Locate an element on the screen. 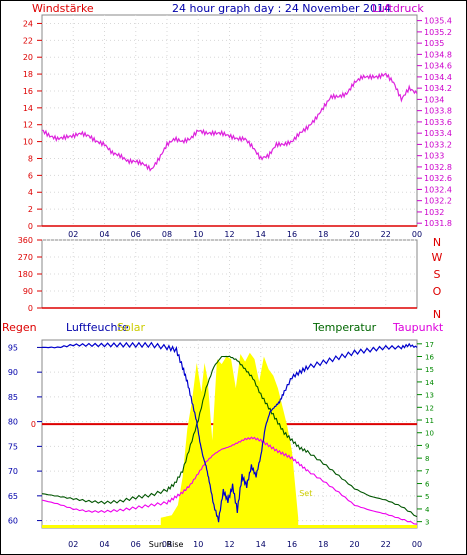 This screenshot has height=555, width=467. wind-tick-label: 20 is located at coordinates (28, 57).